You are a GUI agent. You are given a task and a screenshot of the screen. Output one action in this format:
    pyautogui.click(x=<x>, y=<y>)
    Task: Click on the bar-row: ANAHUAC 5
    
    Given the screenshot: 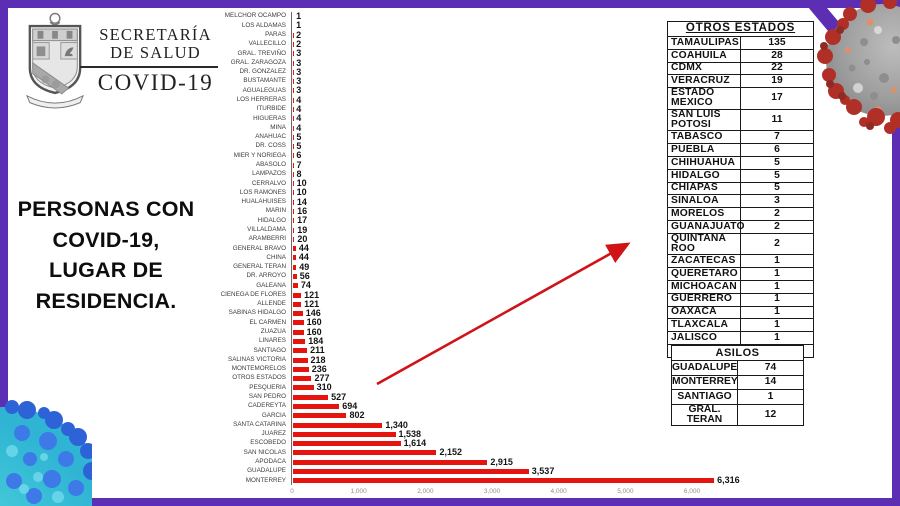 What is the action you would take?
    pyautogui.click(x=479, y=137)
    